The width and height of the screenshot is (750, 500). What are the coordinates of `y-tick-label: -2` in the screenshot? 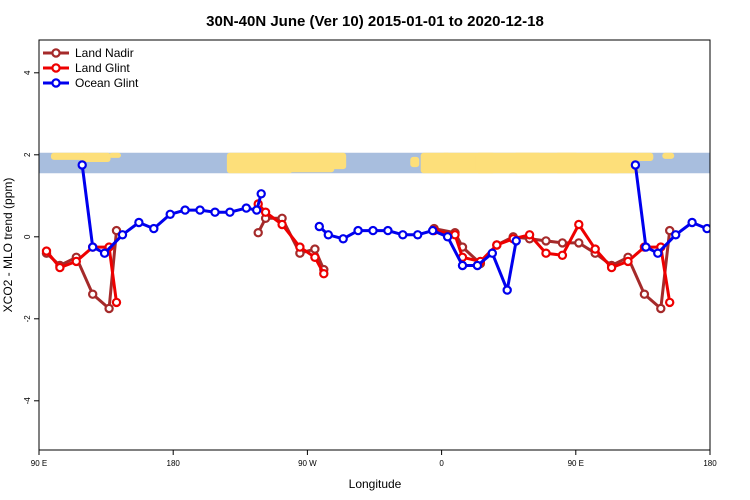 It's located at (27, 319).